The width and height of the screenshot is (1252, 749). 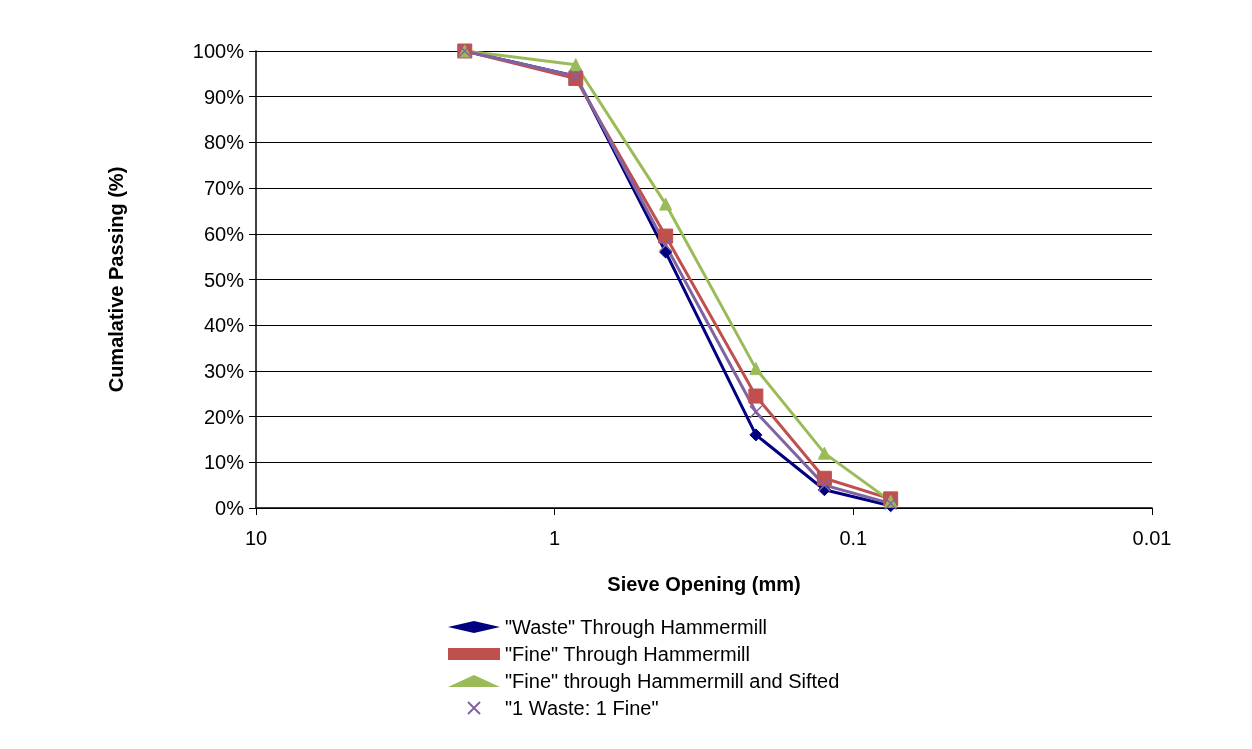 I want to click on x-tick-label: 0.01, so click(x=1152, y=538).